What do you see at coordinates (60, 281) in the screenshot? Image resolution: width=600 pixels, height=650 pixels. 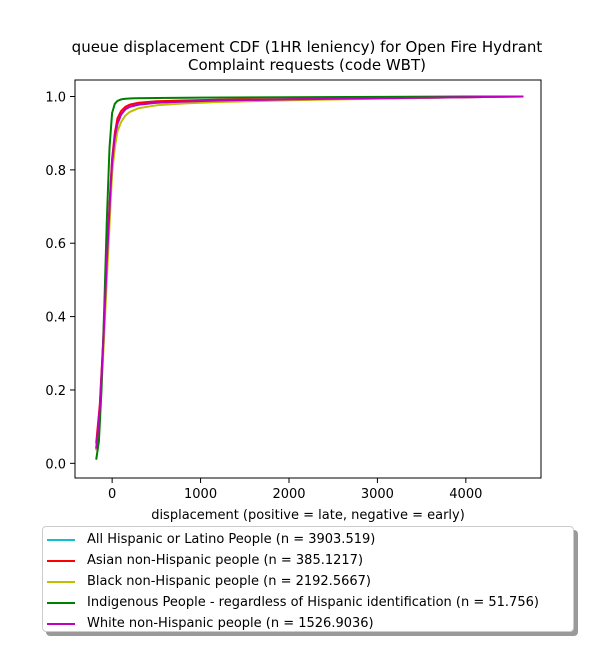 I see `y-axis-ticks: 0.0 0.2 0.4 0.6 0.8 1.0` at bounding box center [60, 281].